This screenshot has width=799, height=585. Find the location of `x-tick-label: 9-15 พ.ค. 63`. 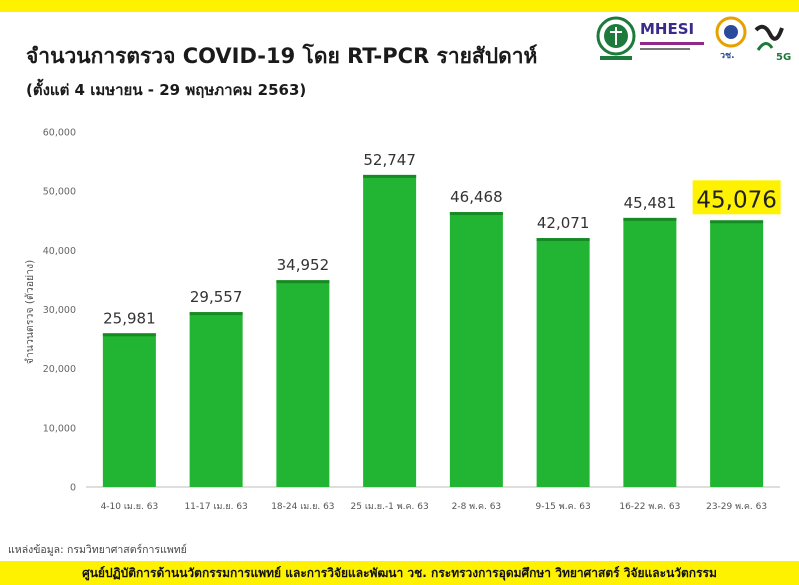

x-tick-label: 9-15 พ.ค. 63 is located at coordinates (562, 507).